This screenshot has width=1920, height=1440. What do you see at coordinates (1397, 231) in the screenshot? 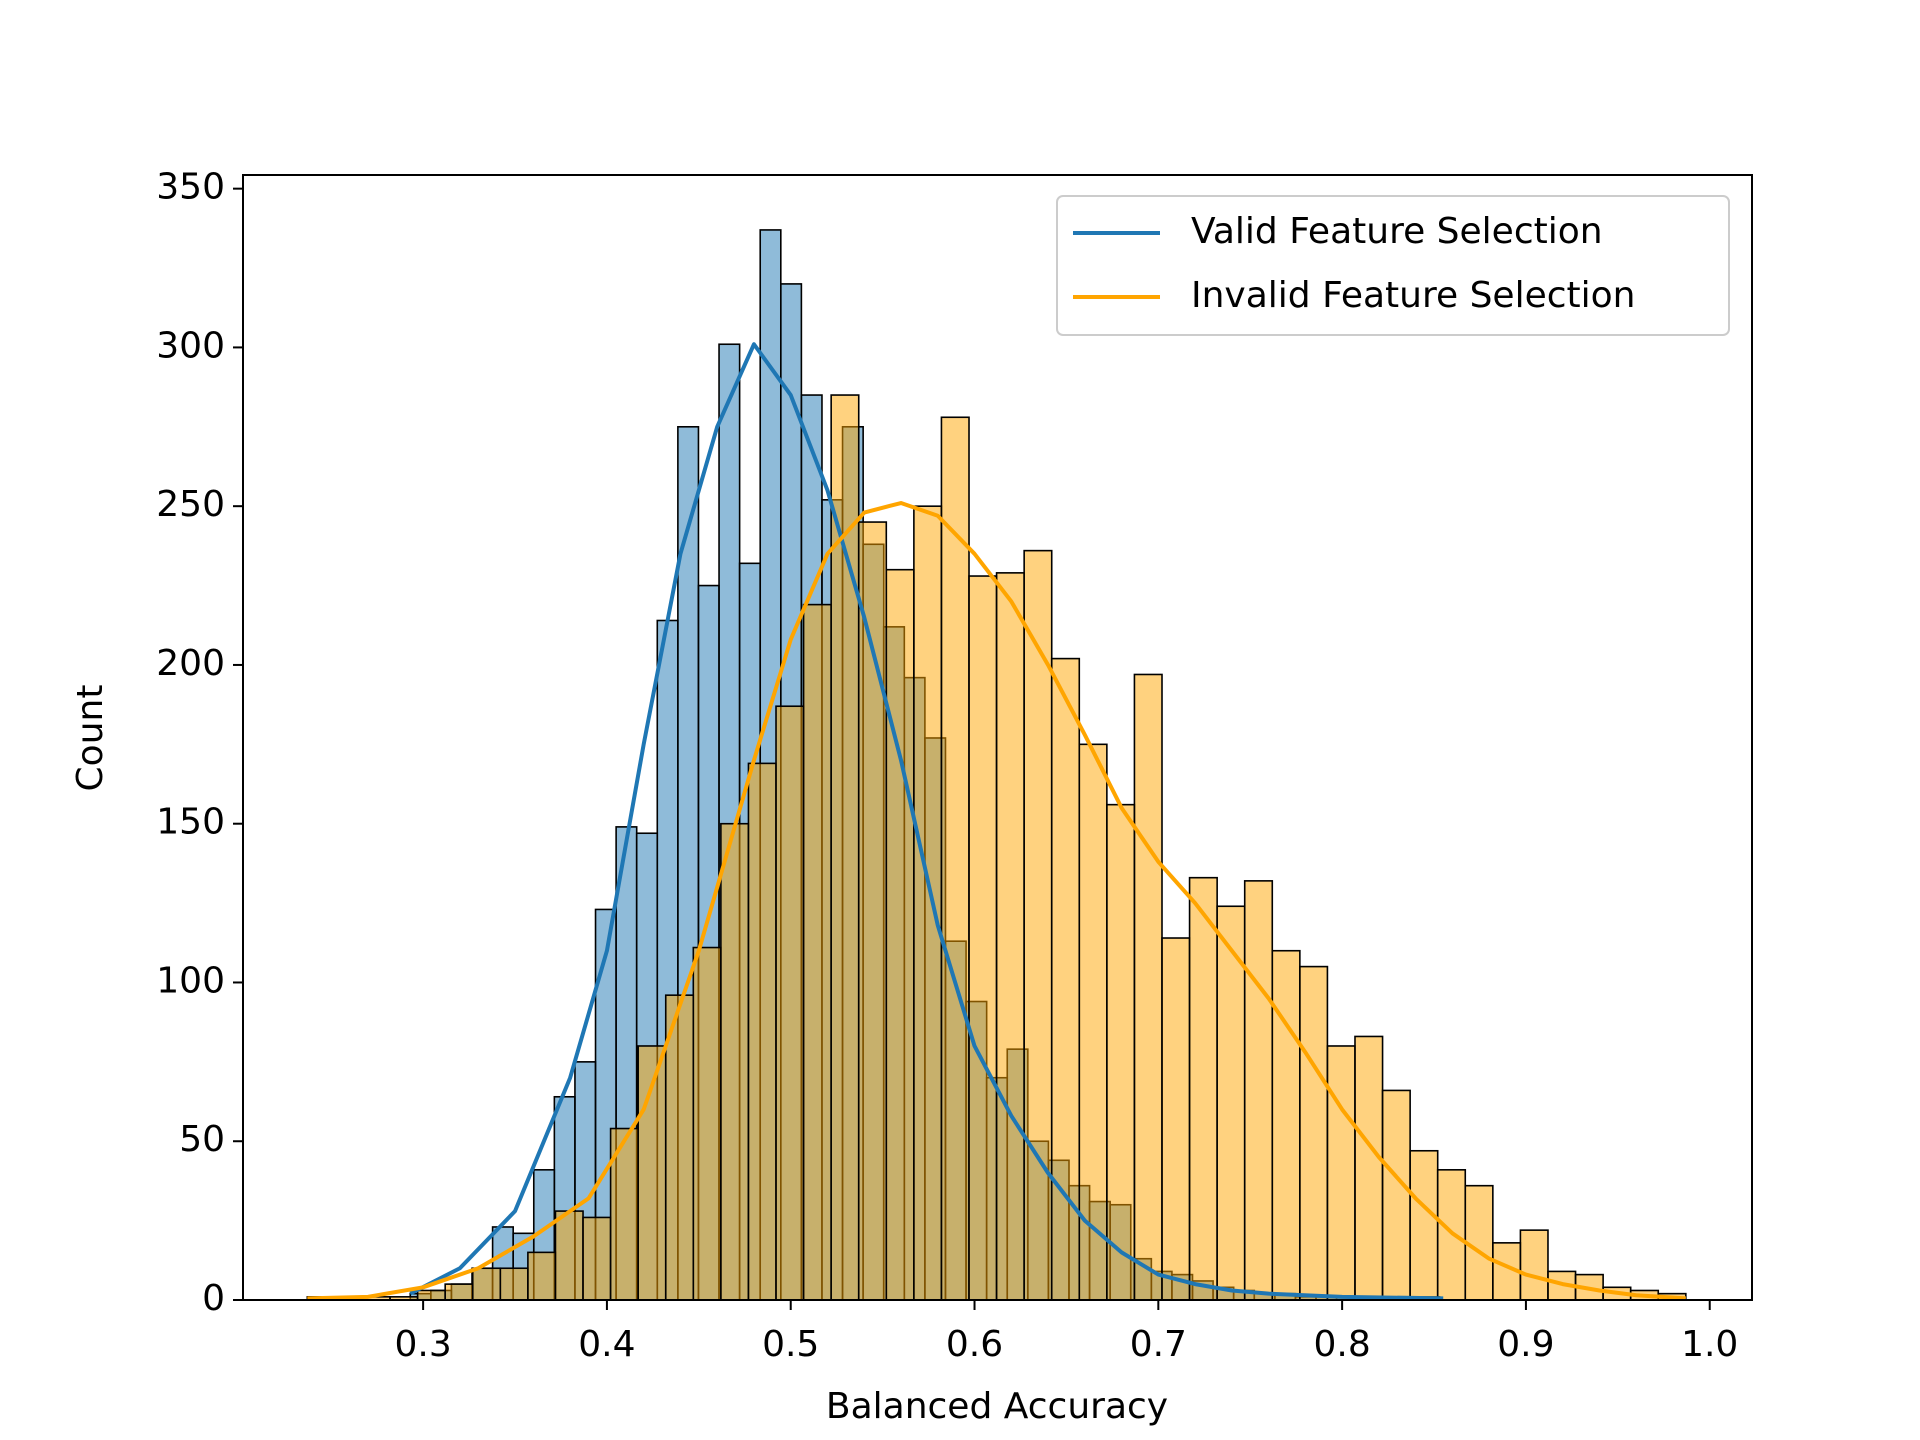
I see `legend-label: Valid Feature Selection` at bounding box center [1397, 231].